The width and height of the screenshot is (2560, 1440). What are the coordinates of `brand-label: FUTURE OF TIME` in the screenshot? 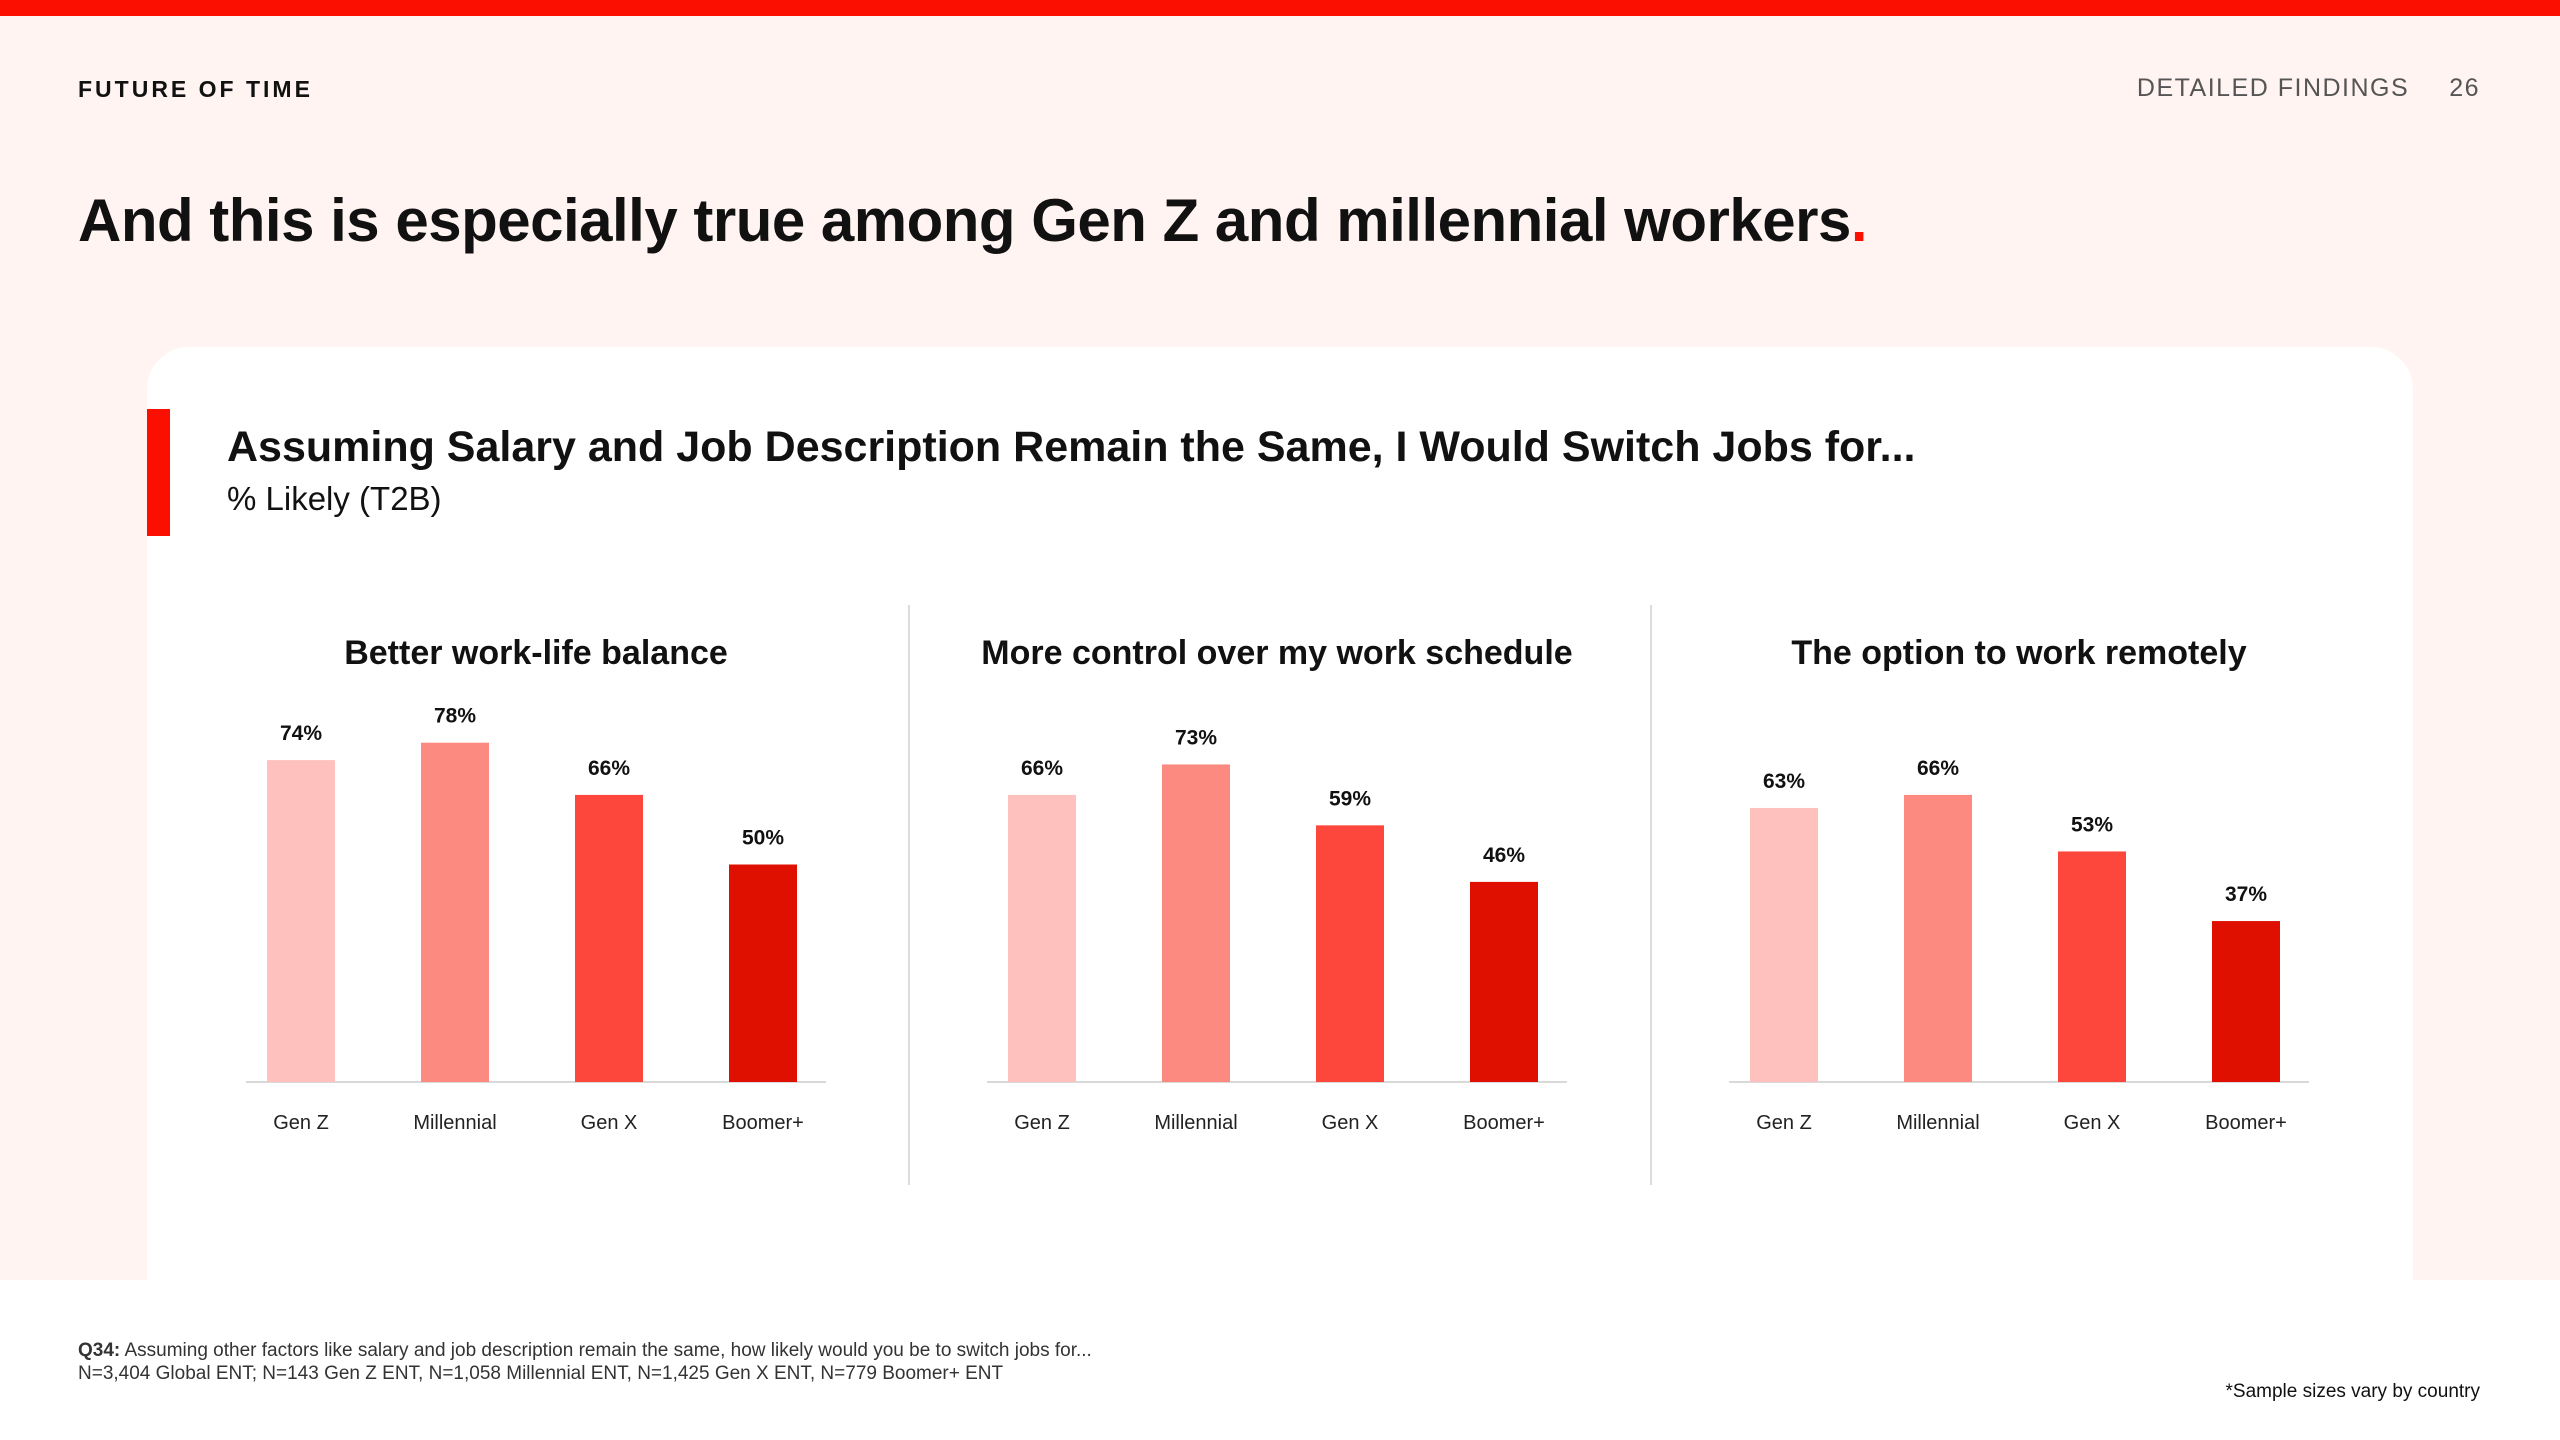 It's located at (195, 89).